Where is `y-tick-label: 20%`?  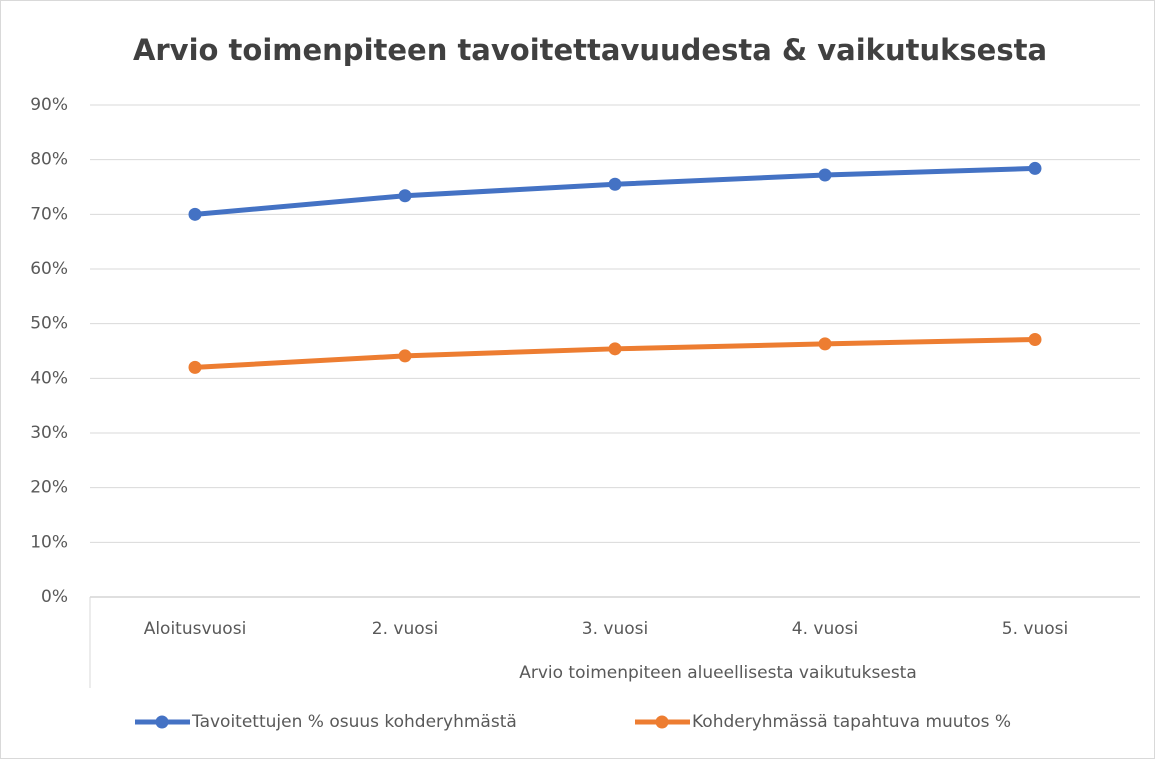
y-tick-label: 20% is located at coordinates (49, 488).